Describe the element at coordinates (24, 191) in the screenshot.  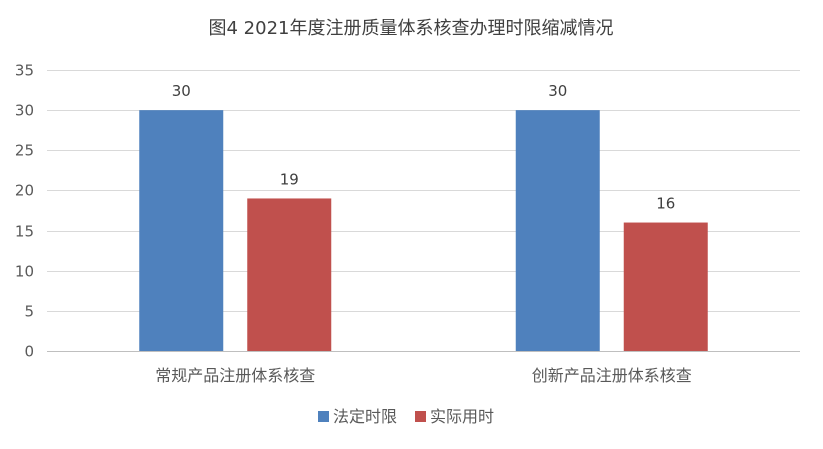
I see `y-tick-label: 20` at that location.